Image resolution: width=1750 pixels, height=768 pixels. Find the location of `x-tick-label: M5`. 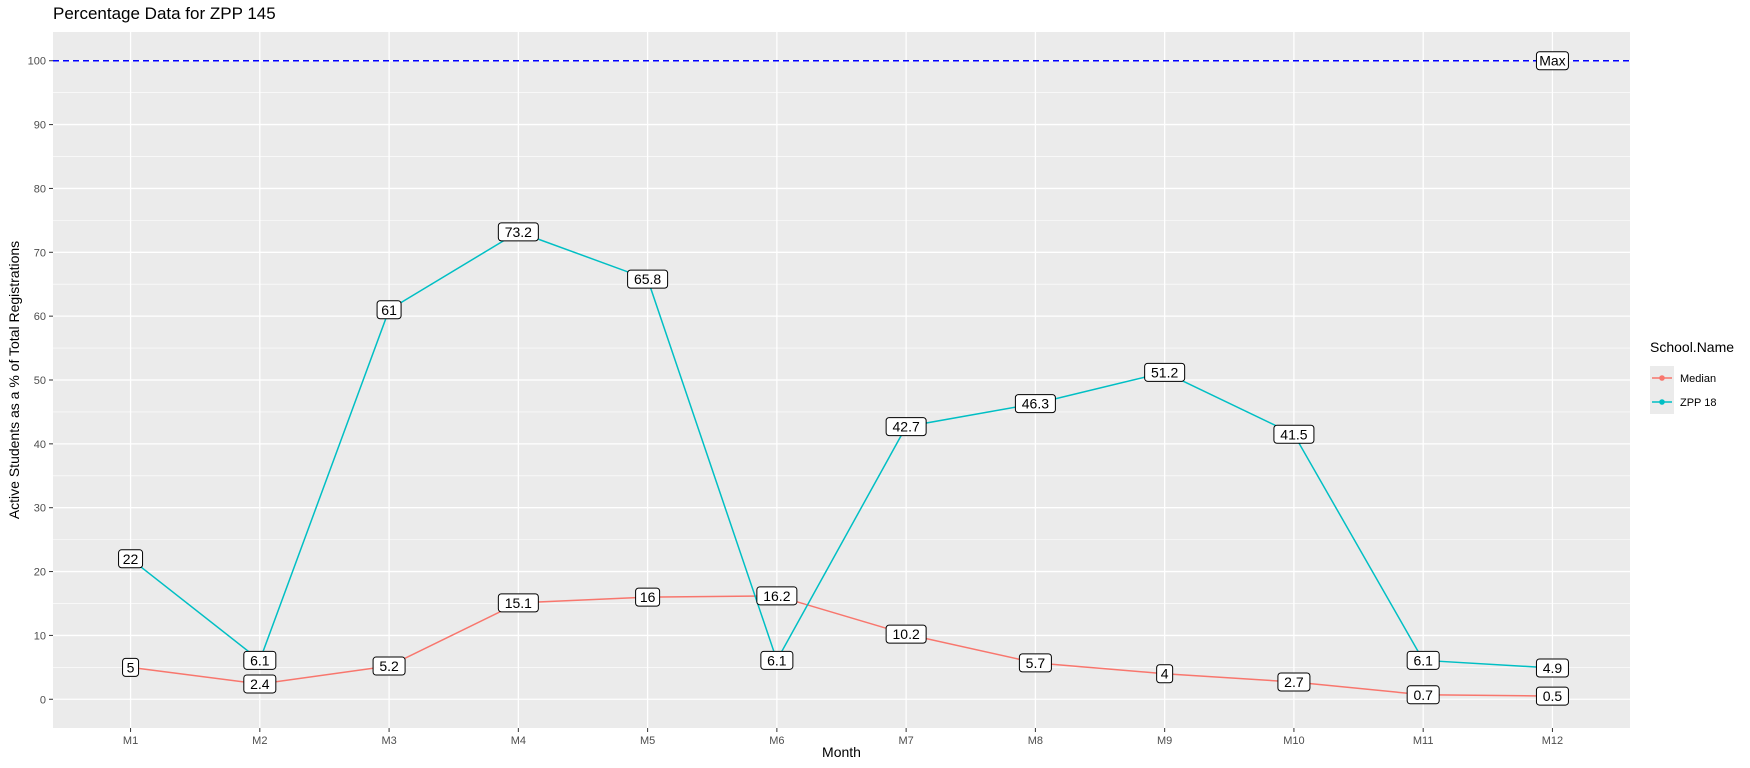

x-tick-label: M5 is located at coordinates (647, 741).